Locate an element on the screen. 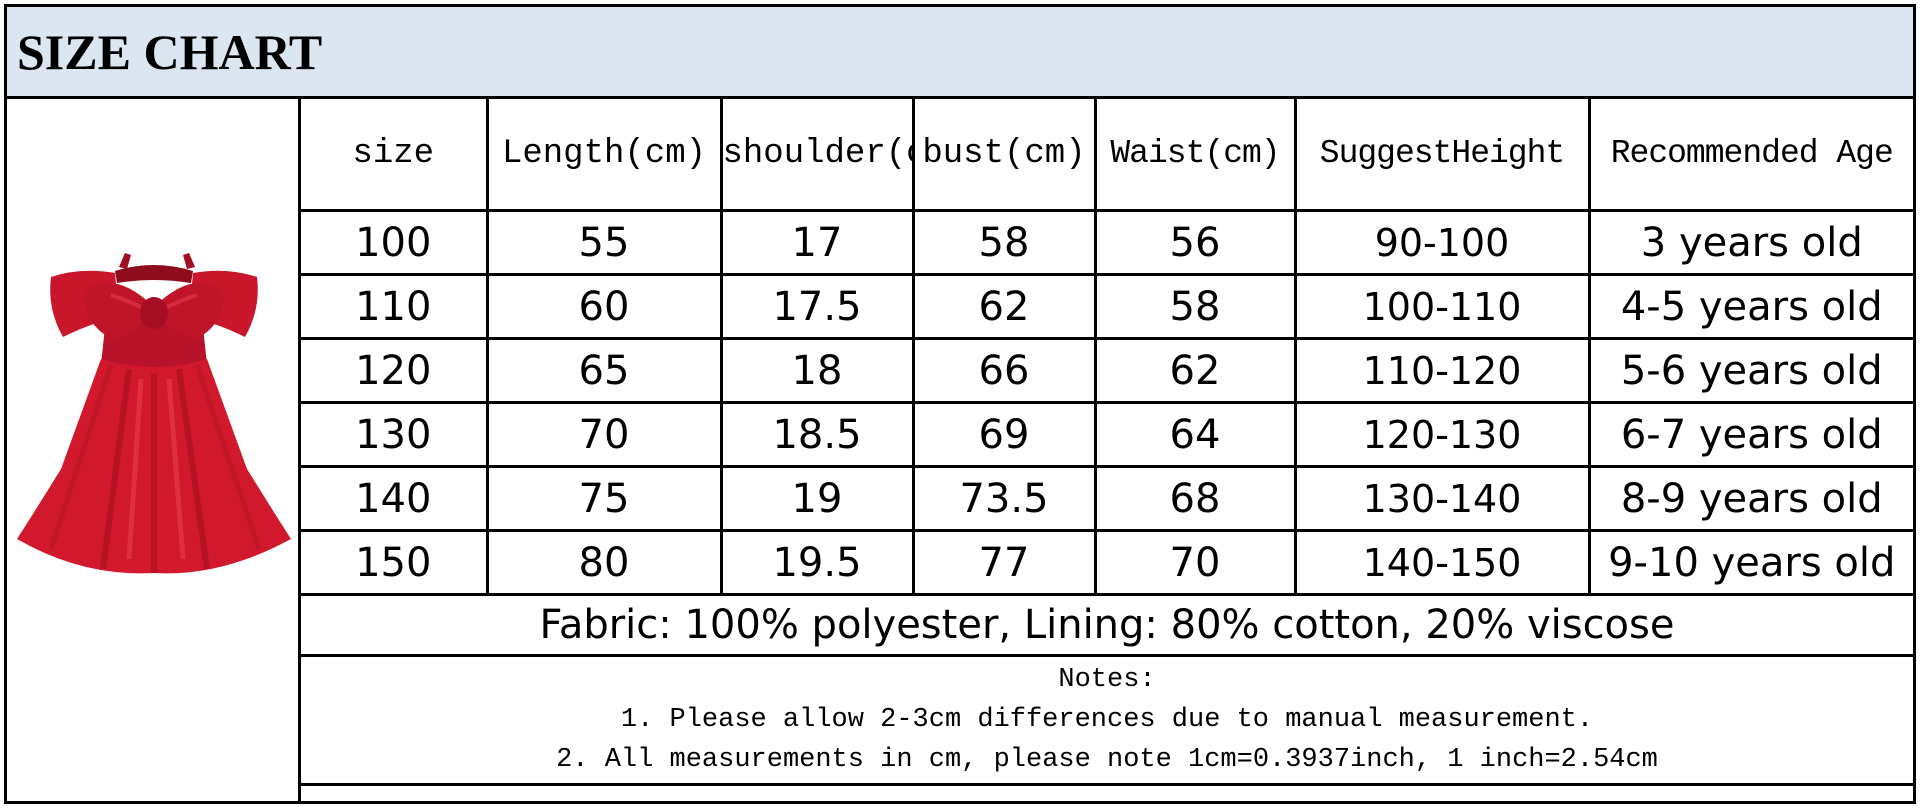  table-row: 120 65 18 66 62 110-120 5-6 years old is located at coordinates (1107, 370).